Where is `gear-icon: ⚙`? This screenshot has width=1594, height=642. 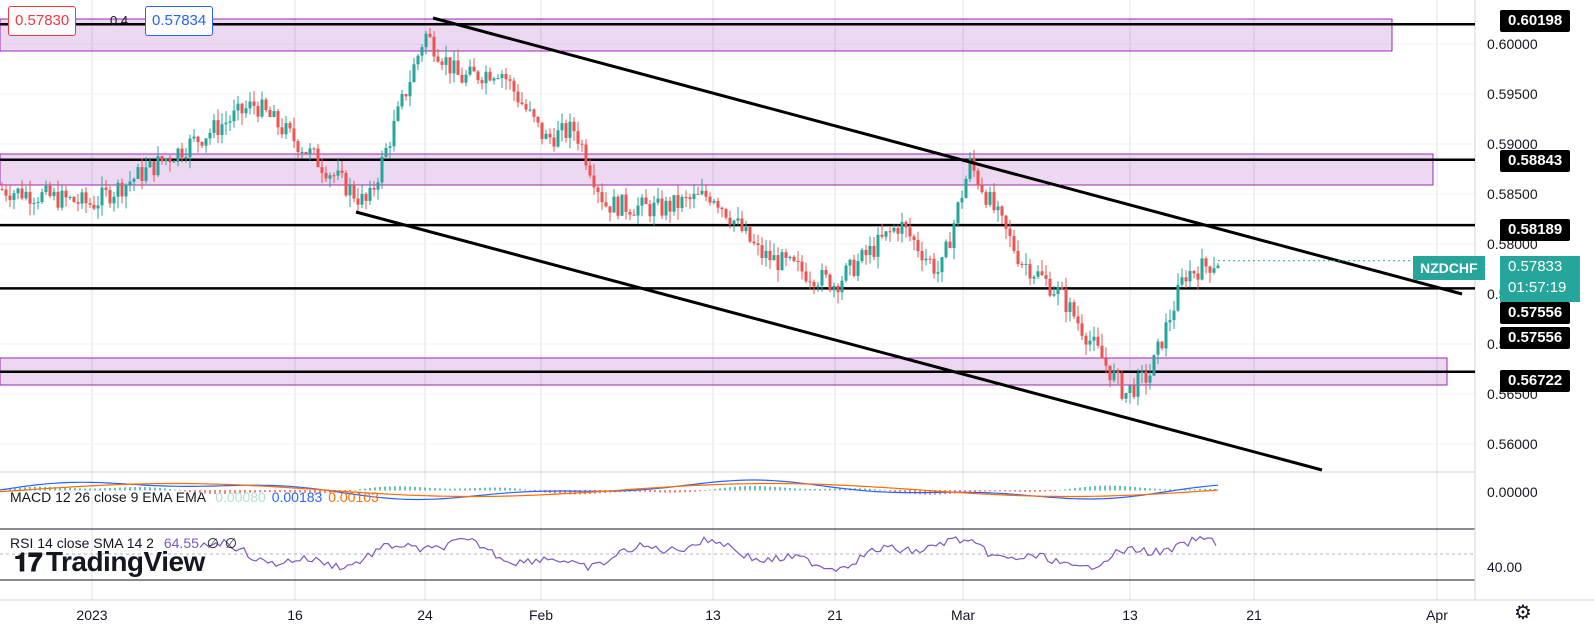
gear-icon: ⚙ is located at coordinates (1523, 613).